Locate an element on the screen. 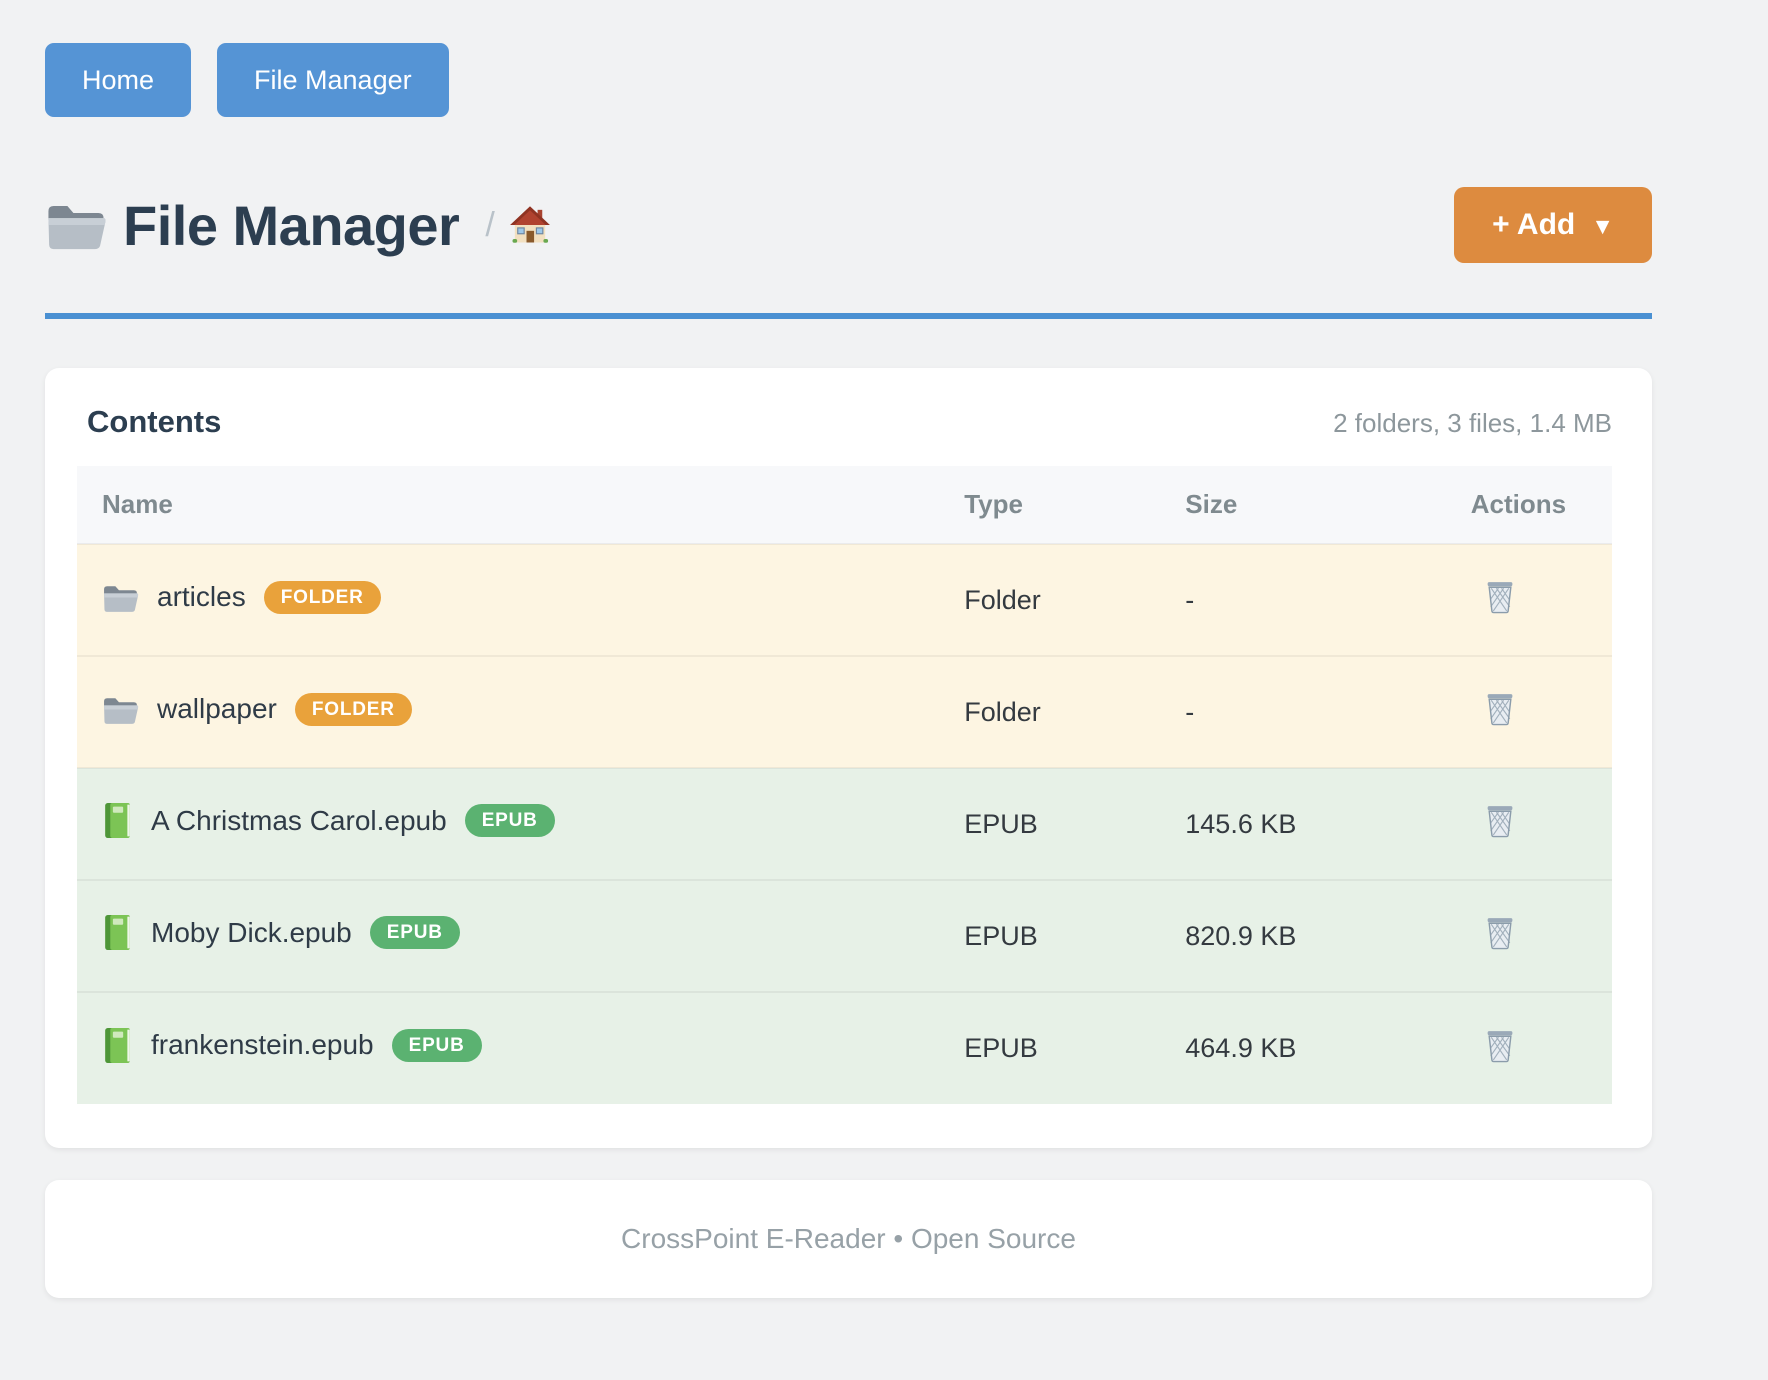  size-cell: 145.6 KB is located at coordinates (1328, 824).